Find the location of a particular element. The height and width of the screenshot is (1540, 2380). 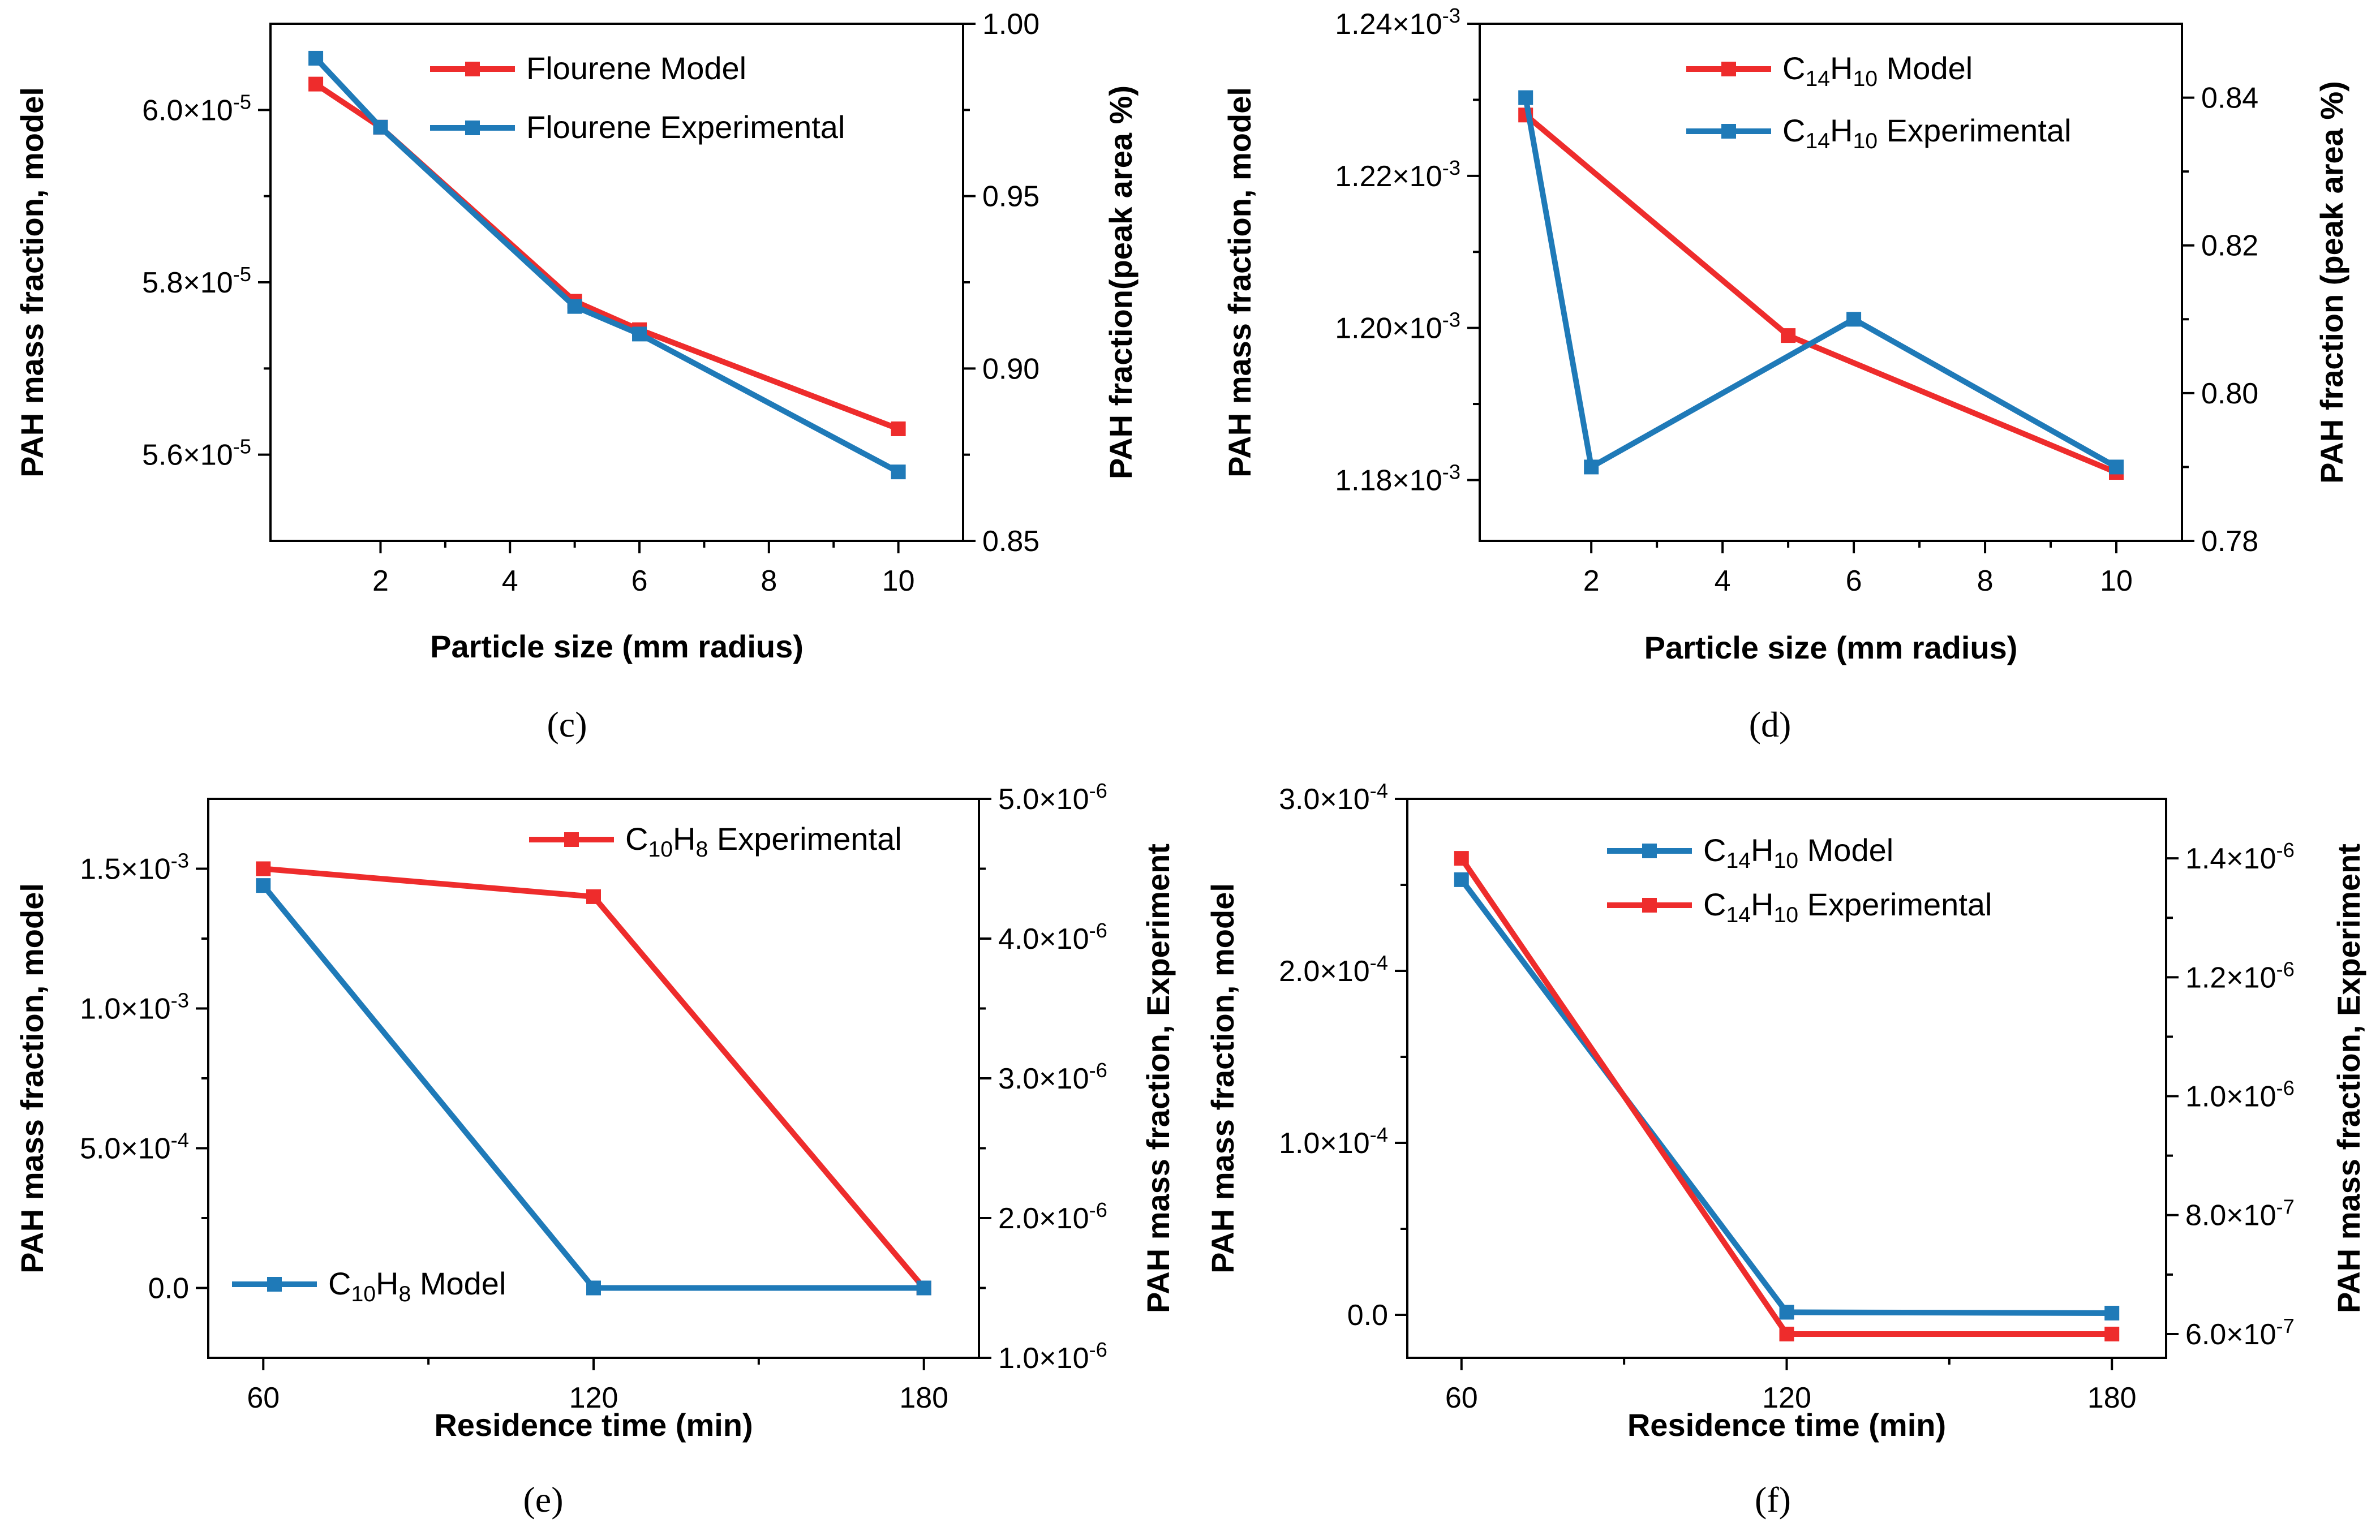

y-right-tick-label: 0.82 is located at coordinates (2229, 246).